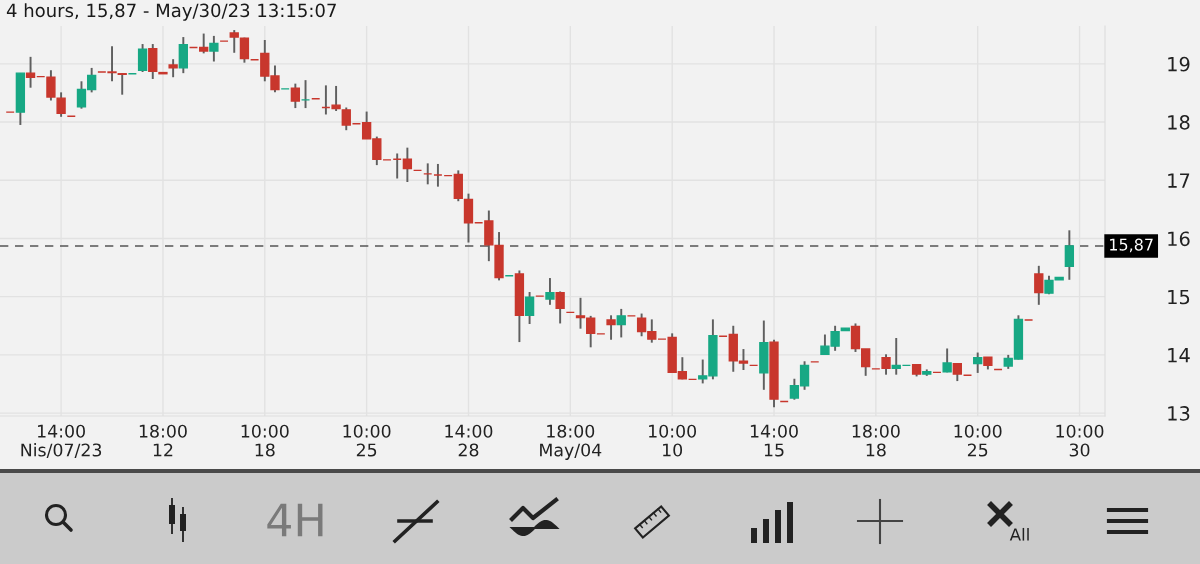 This screenshot has height=564, width=1200. I want to click on x-tick-label: 18:00 May/04, so click(571, 442).